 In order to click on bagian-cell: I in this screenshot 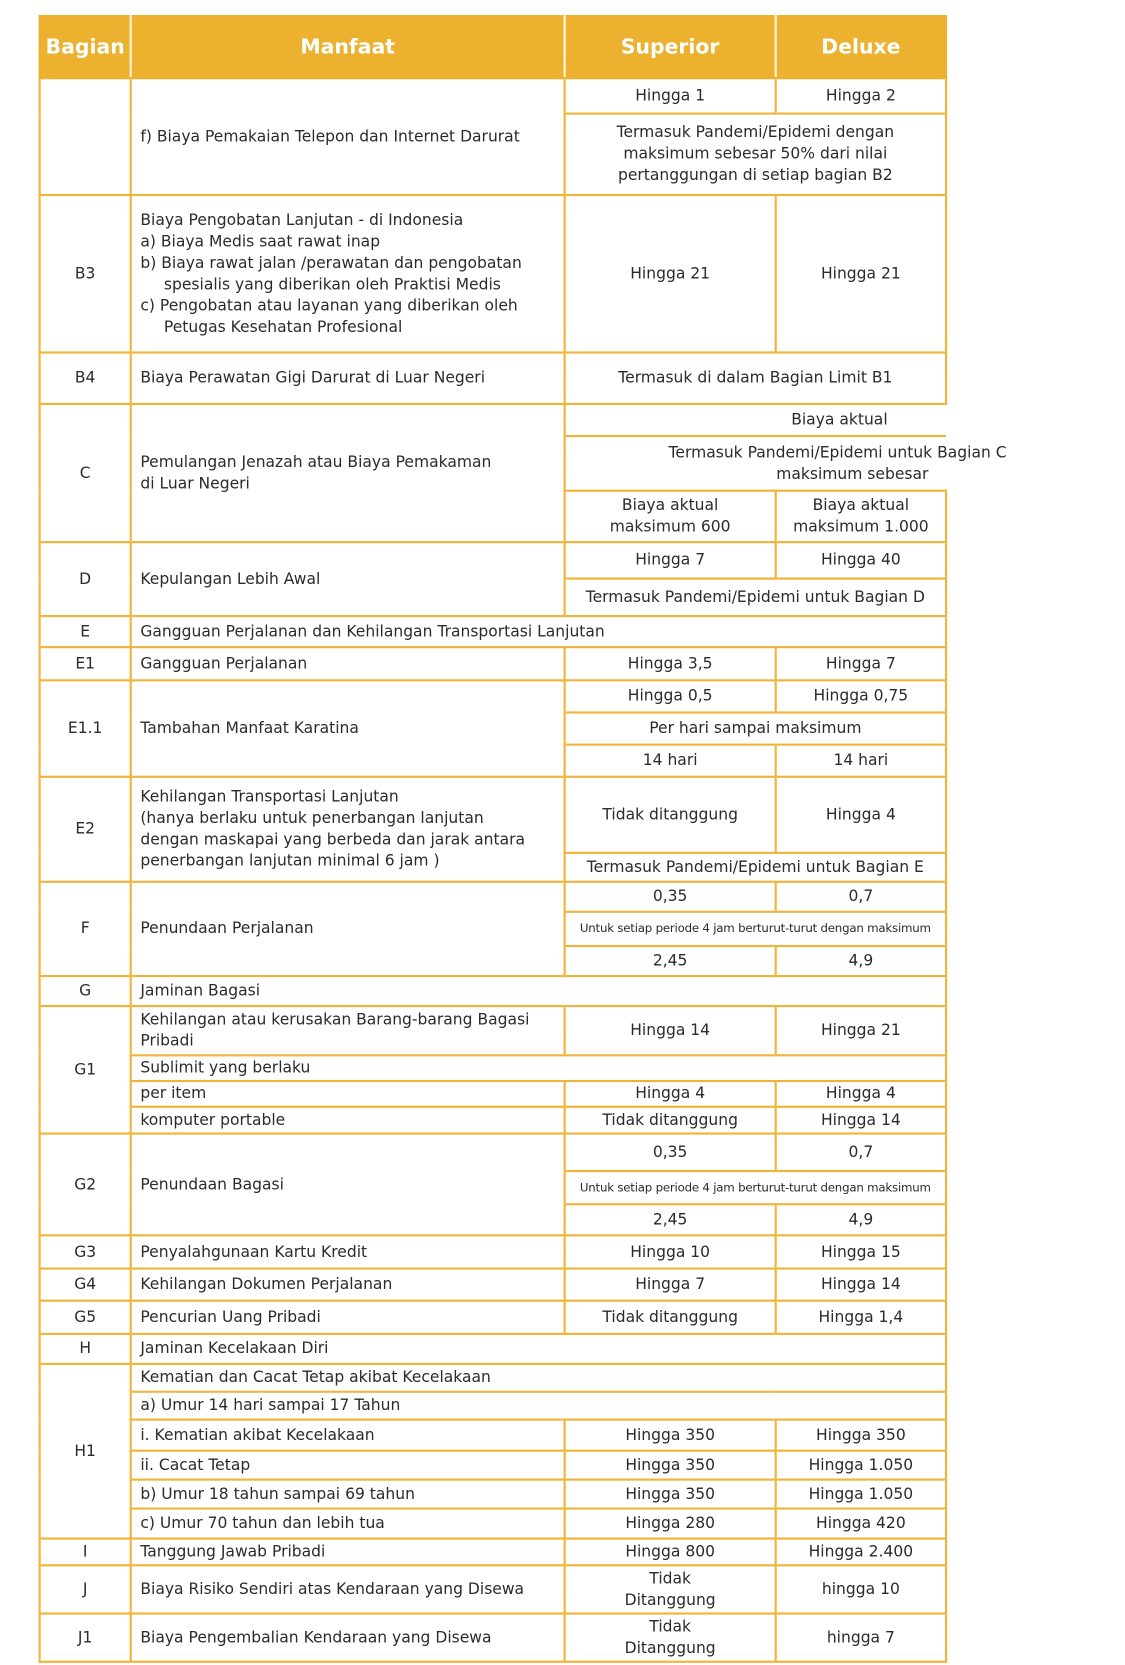, I will do `click(85, 1552)`.